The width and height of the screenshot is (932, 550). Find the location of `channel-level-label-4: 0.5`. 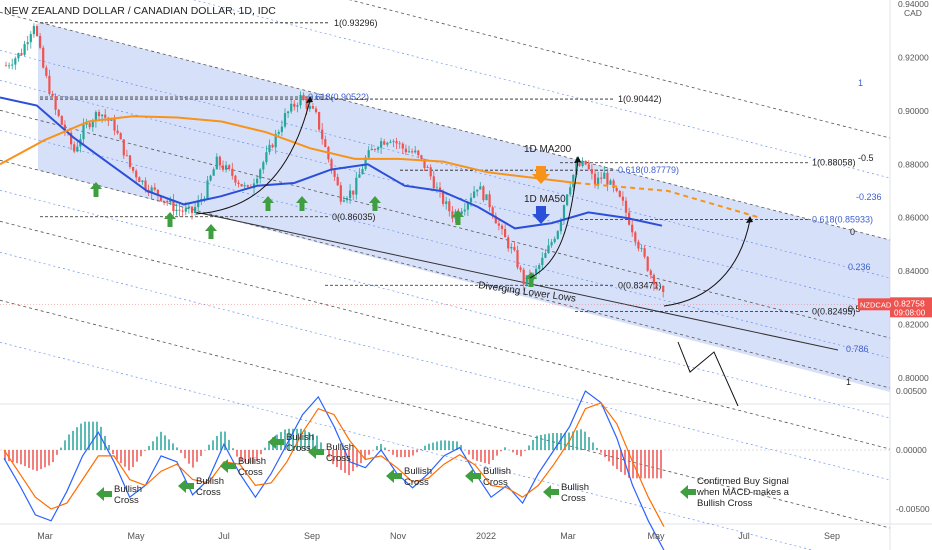

channel-level-label-4: 0.5 is located at coordinates (854, 309).